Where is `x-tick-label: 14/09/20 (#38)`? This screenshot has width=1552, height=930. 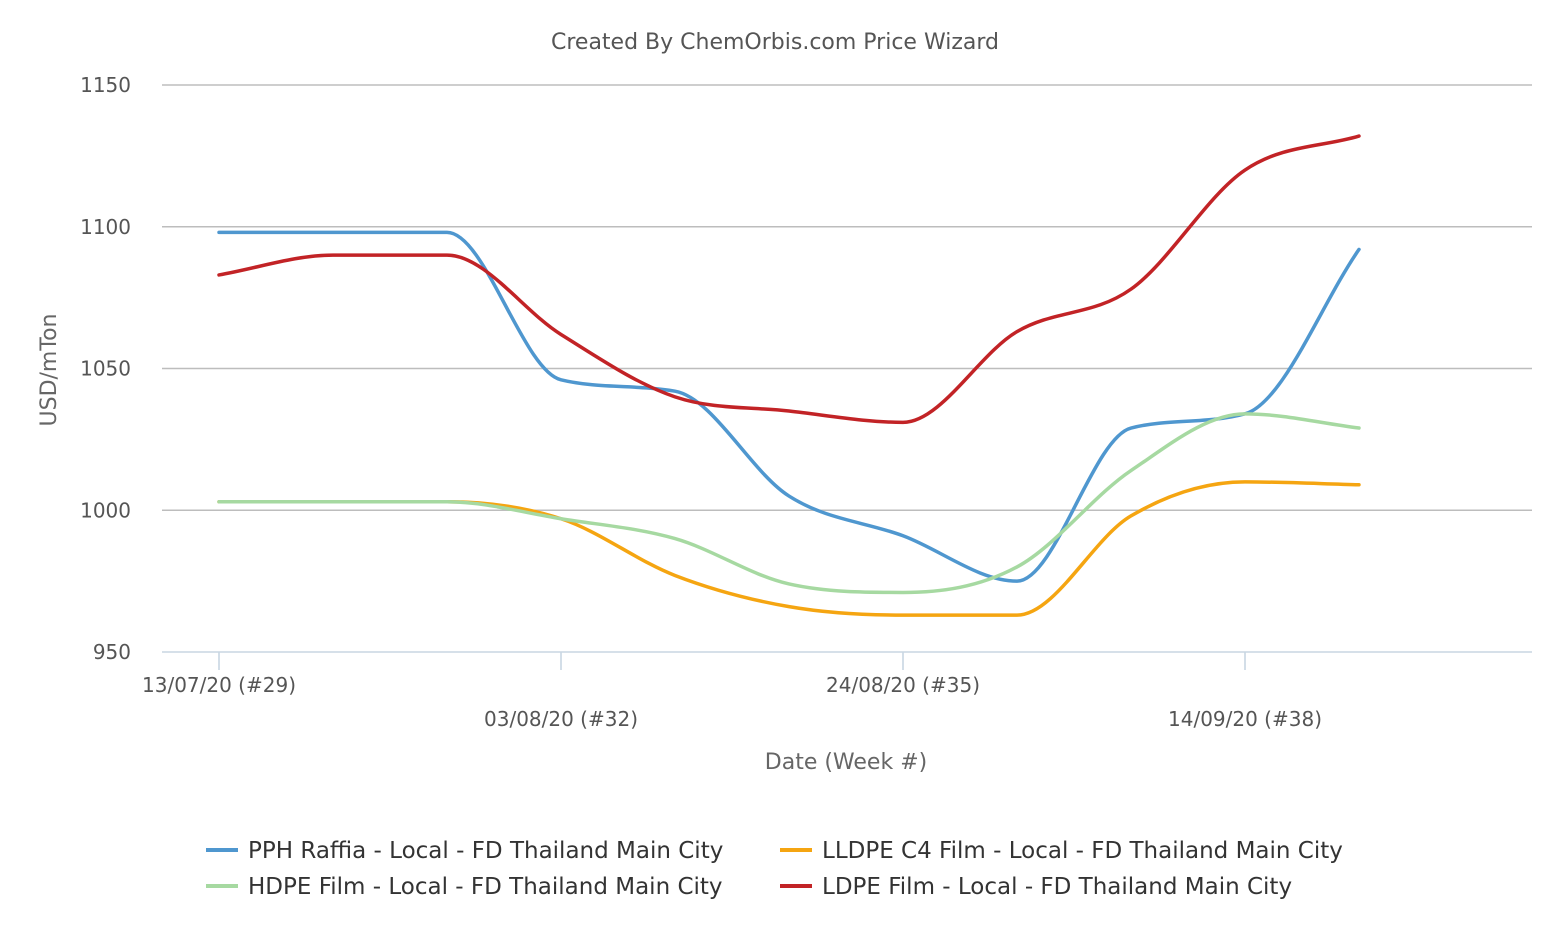
x-tick-label: 14/09/20 (#38) is located at coordinates (1245, 719).